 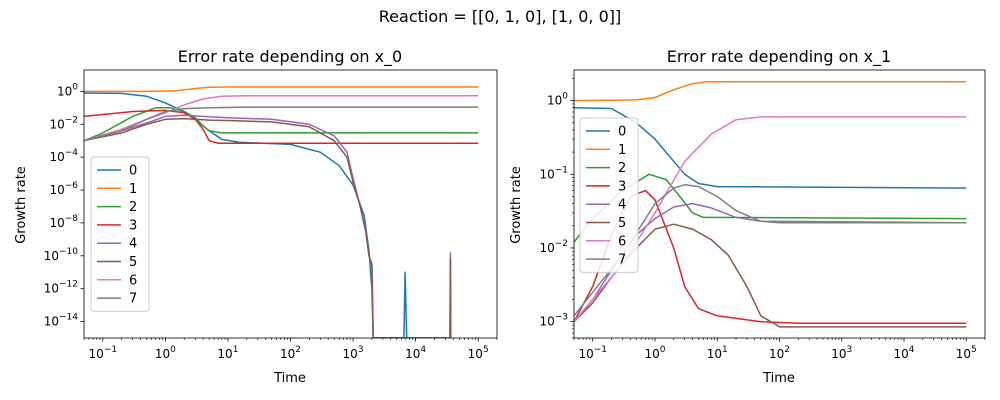 I want to click on y-tick-exponent: −12, so click(x=68, y=285).